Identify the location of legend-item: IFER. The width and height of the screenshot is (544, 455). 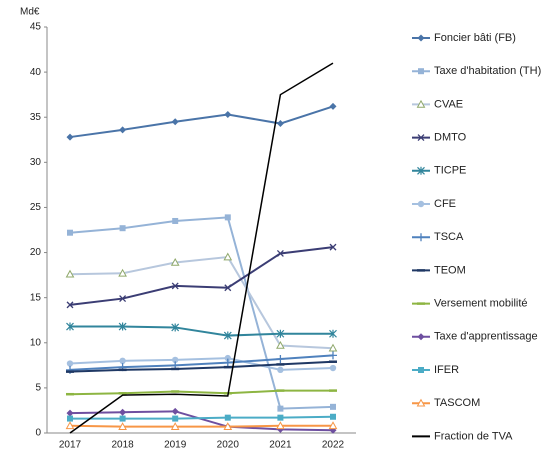
(435, 370).